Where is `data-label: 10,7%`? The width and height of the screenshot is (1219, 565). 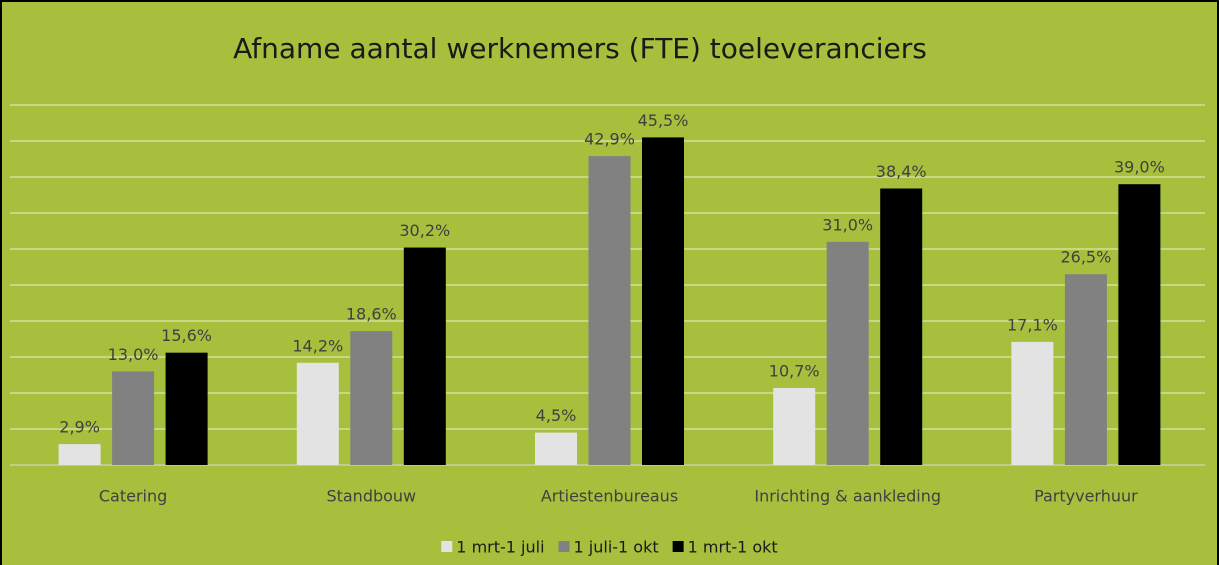
data-label: 10,7% is located at coordinates (794, 370).